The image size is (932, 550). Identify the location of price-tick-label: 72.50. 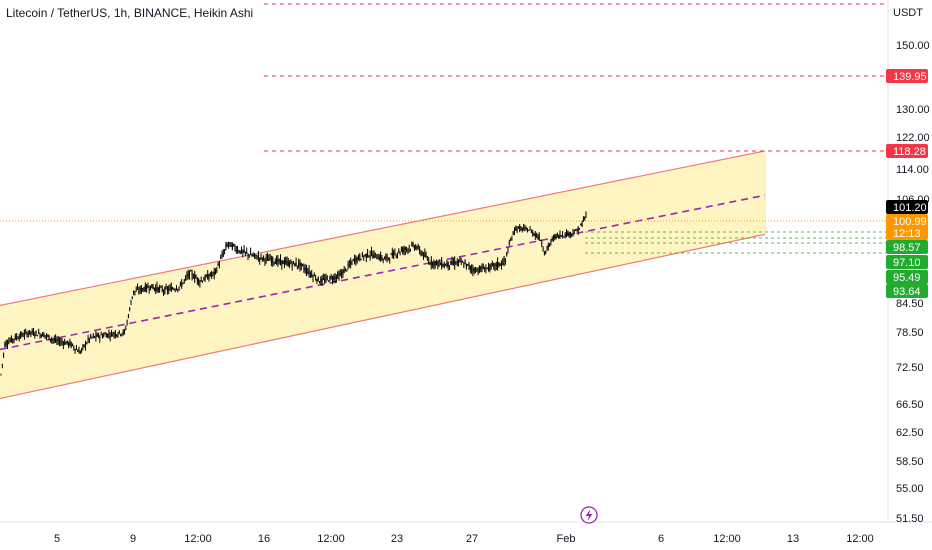
(910, 368).